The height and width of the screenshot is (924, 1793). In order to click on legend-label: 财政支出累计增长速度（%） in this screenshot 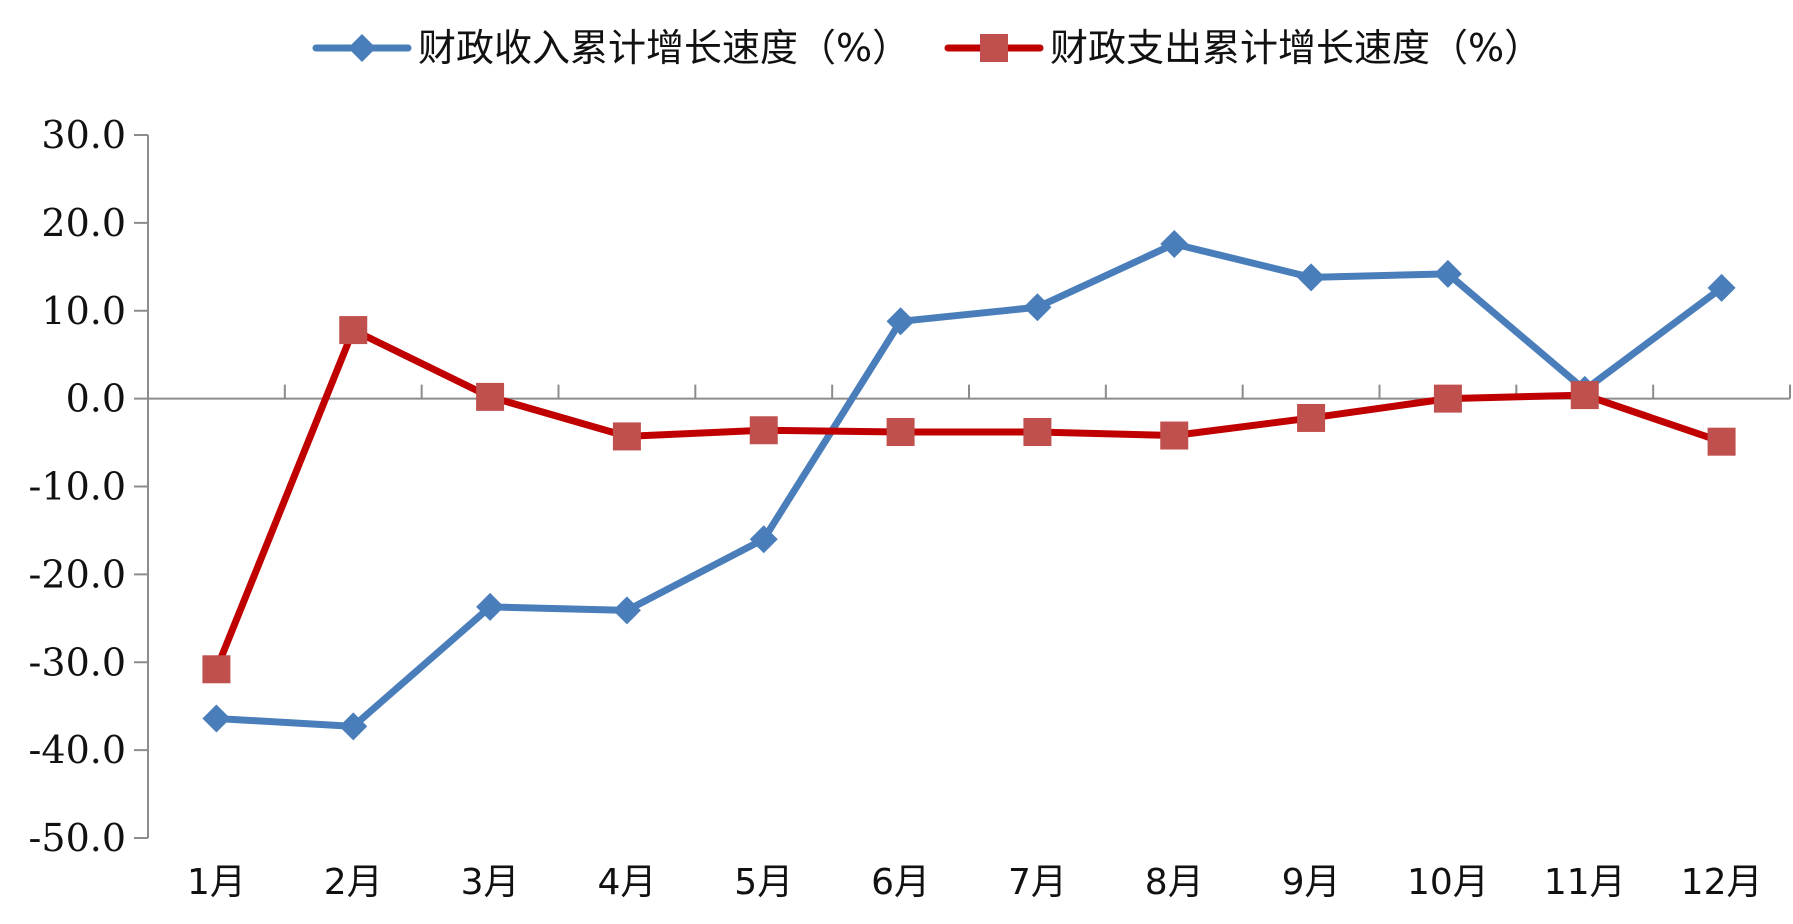, I will do `click(1296, 48)`.